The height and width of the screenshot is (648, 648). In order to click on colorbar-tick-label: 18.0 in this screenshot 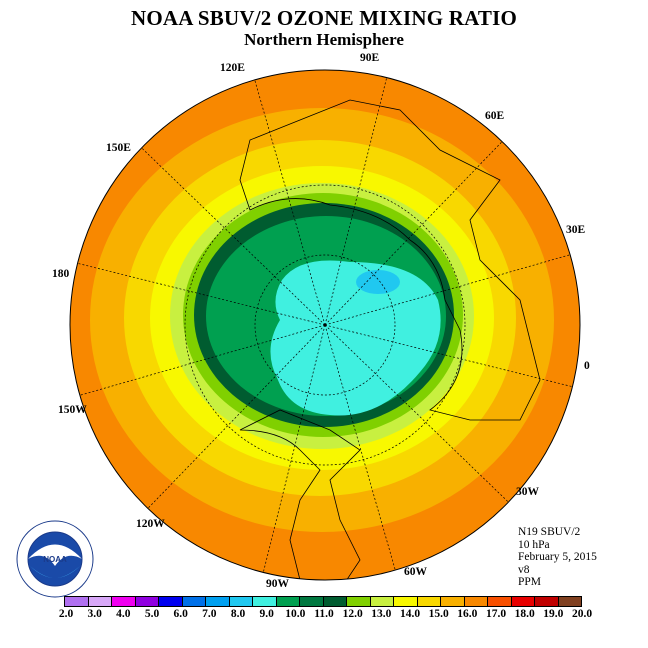, I will do `click(524, 614)`.